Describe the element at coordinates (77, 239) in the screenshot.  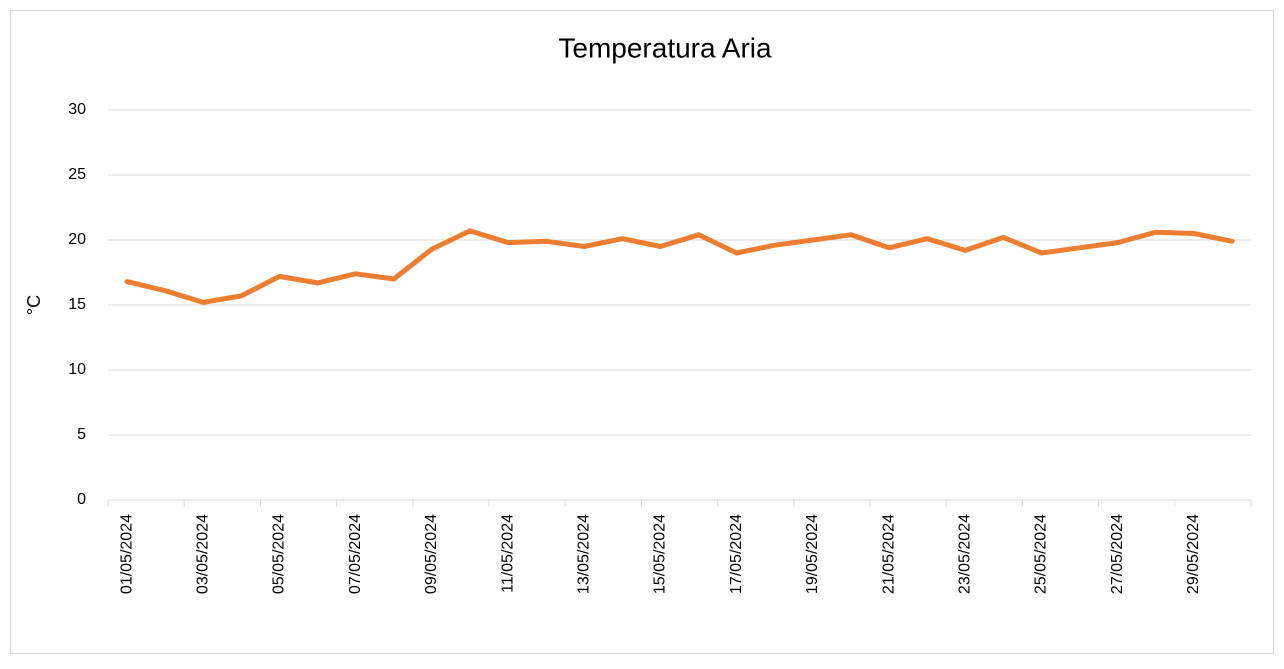
I see `y-tick-label: 20` at that location.